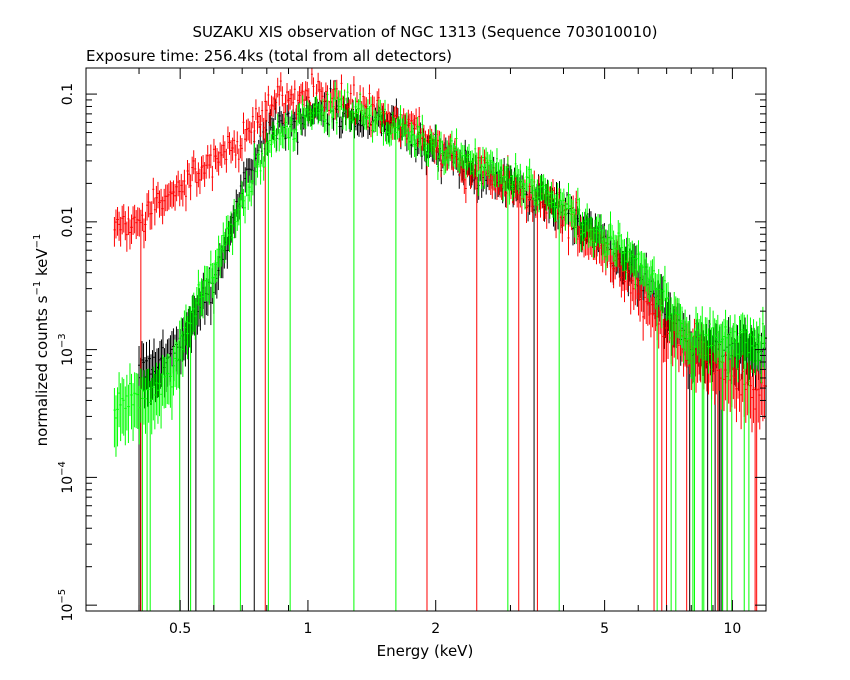 Image resolution: width=850 pixels, height=680 pixels. Describe the element at coordinates (66, 477) in the screenshot. I see `y-tick-label: 10−4` at that location.